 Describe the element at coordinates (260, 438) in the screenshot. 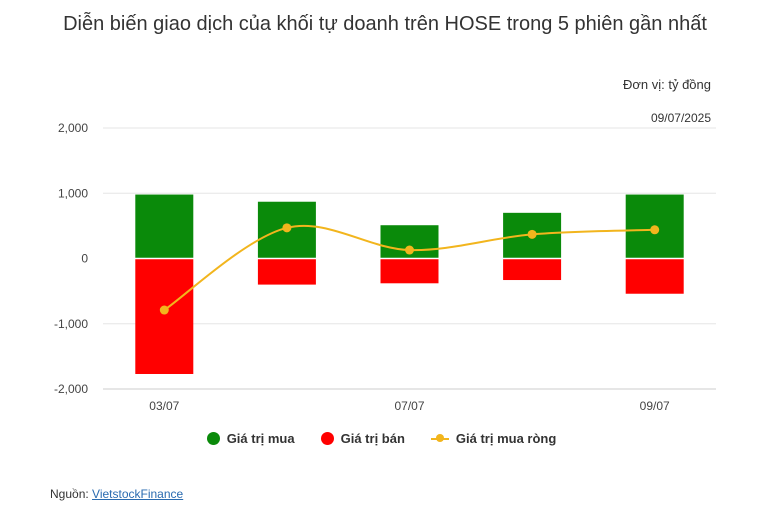

I see `legend-buy-label: Giá trị mua` at that location.